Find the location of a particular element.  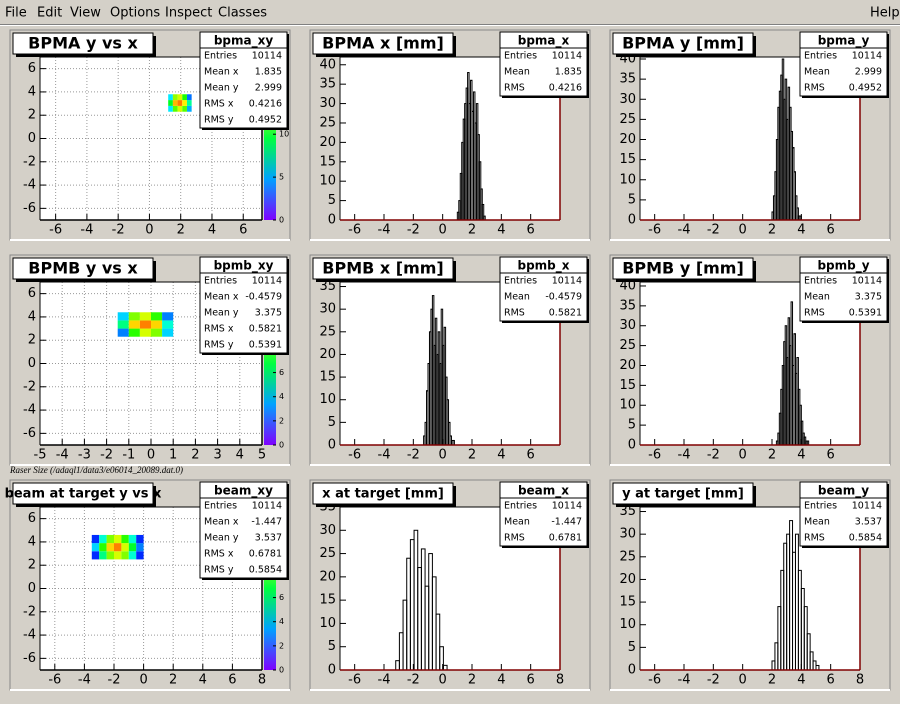

menu-item: Options is located at coordinates (135, 13).